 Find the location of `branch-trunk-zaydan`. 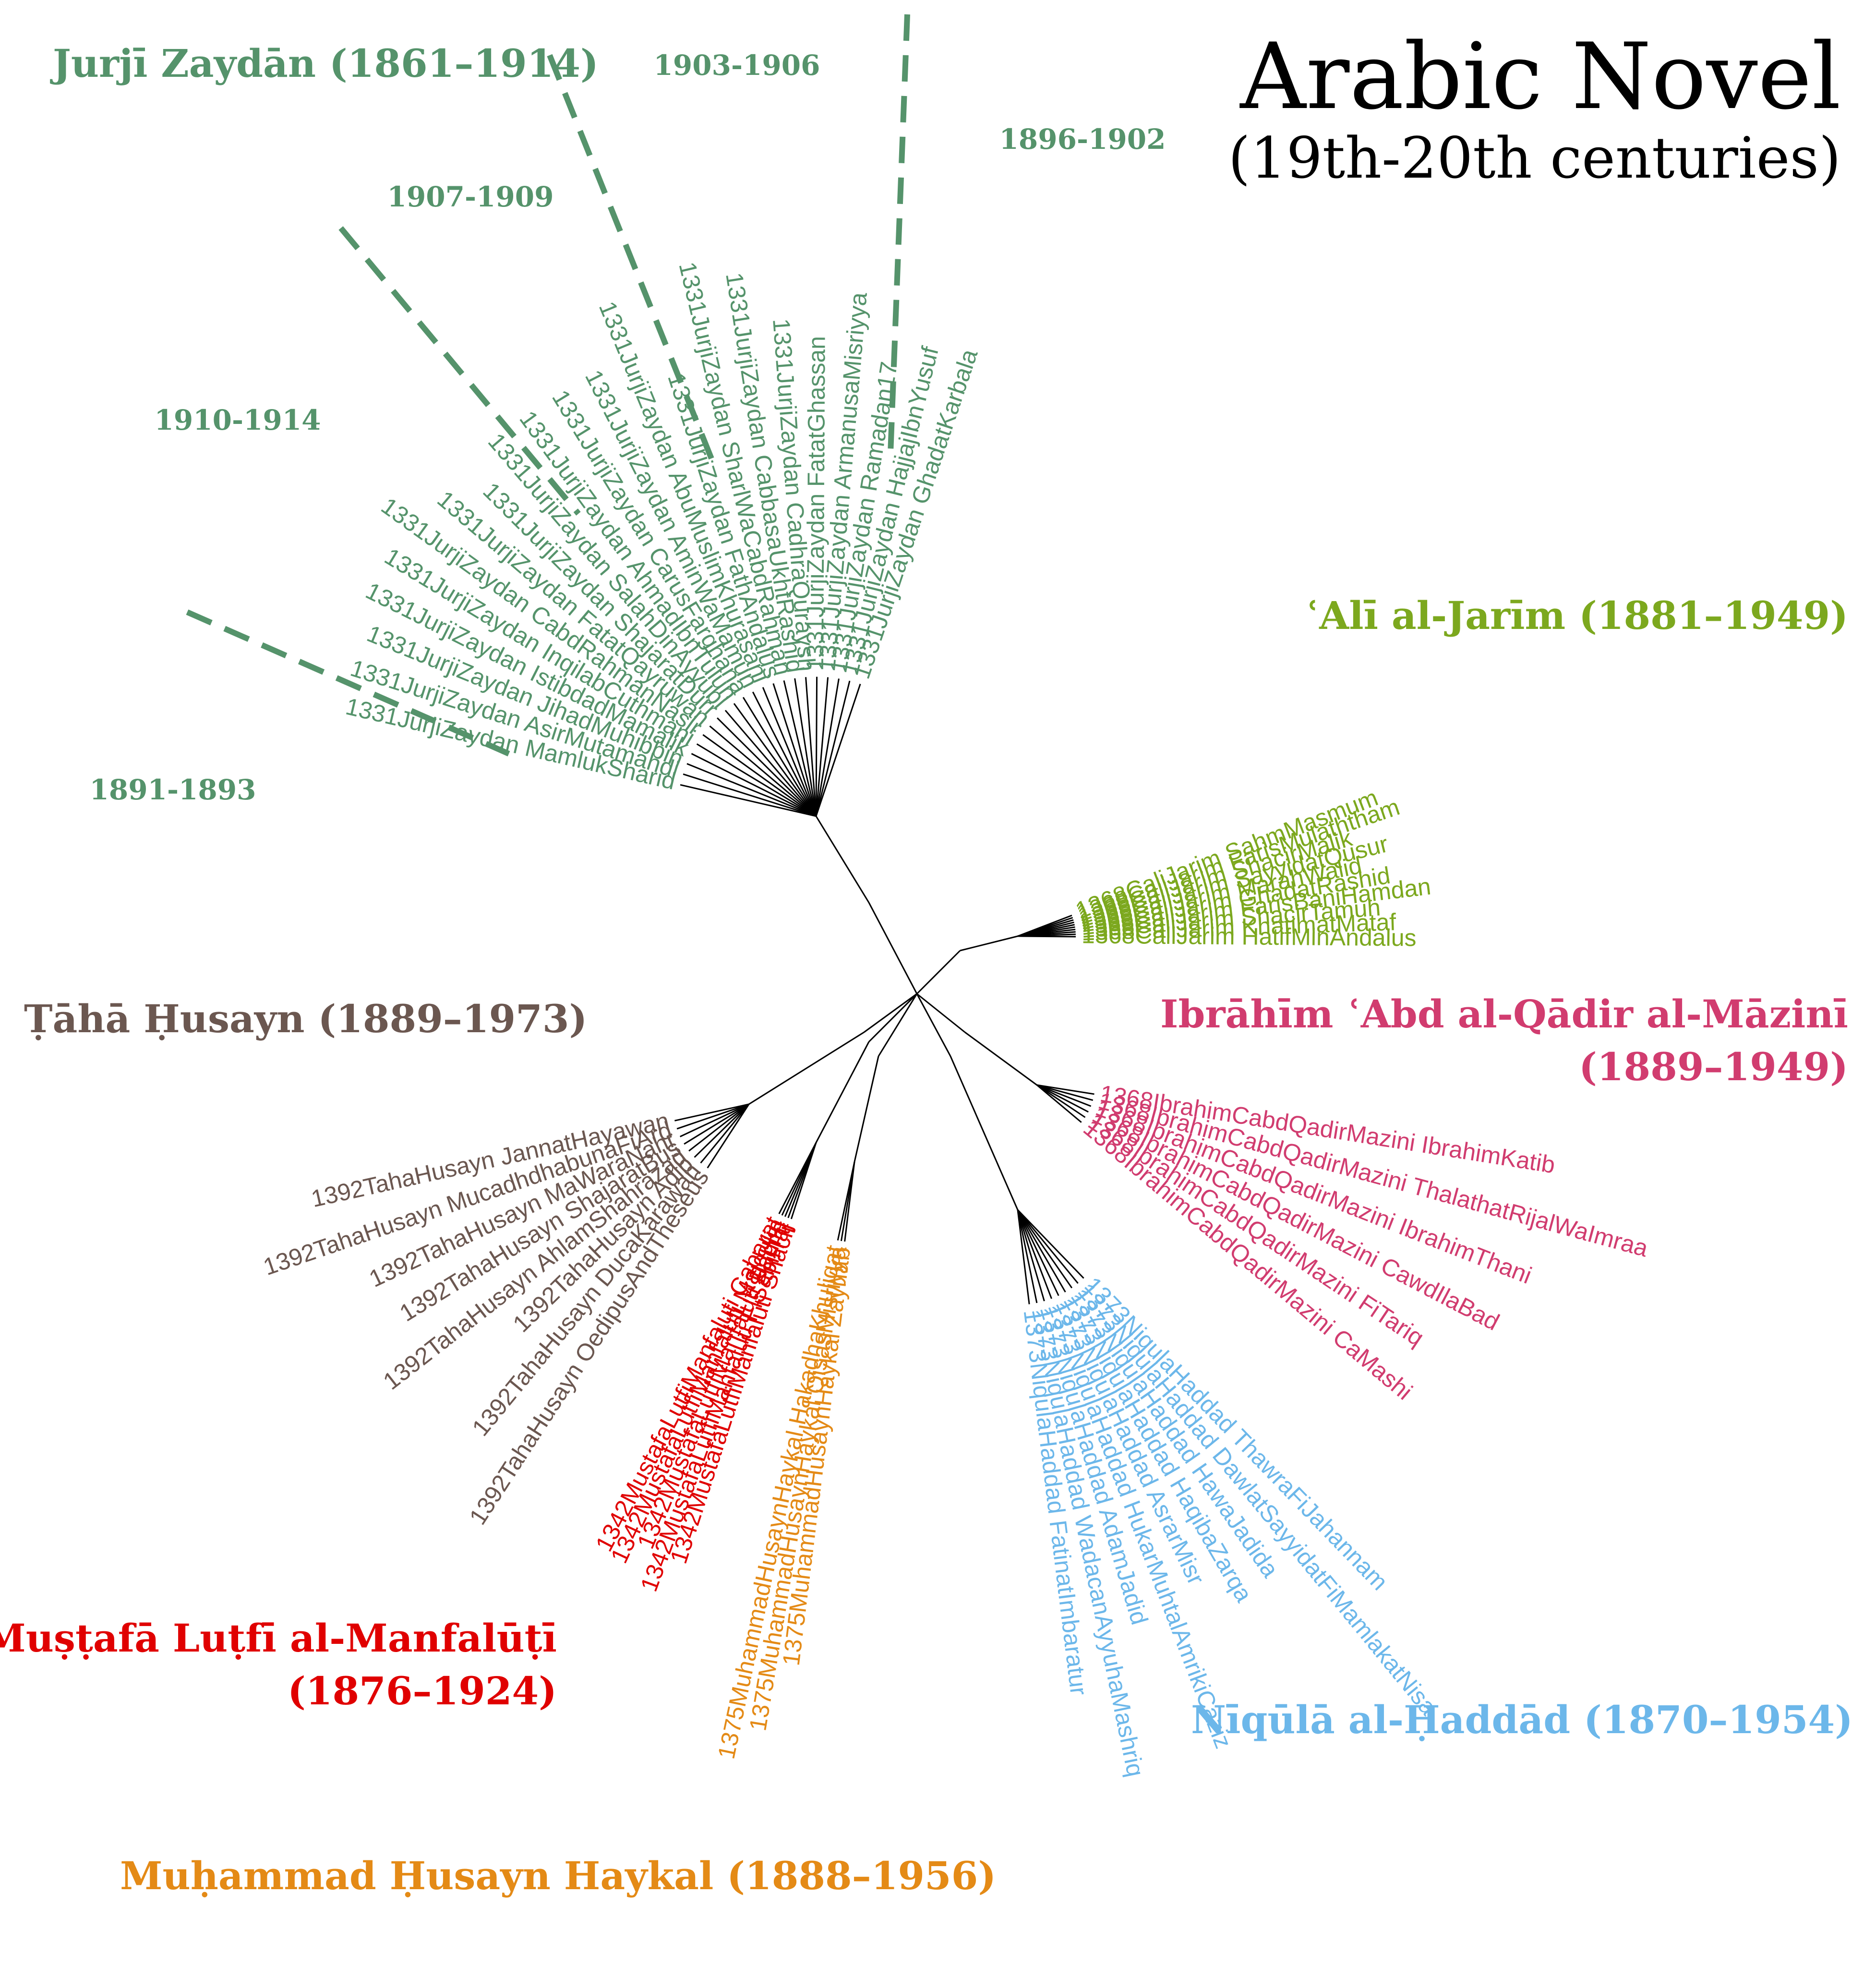

branch-trunk-zaydan is located at coordinates (893, 948).